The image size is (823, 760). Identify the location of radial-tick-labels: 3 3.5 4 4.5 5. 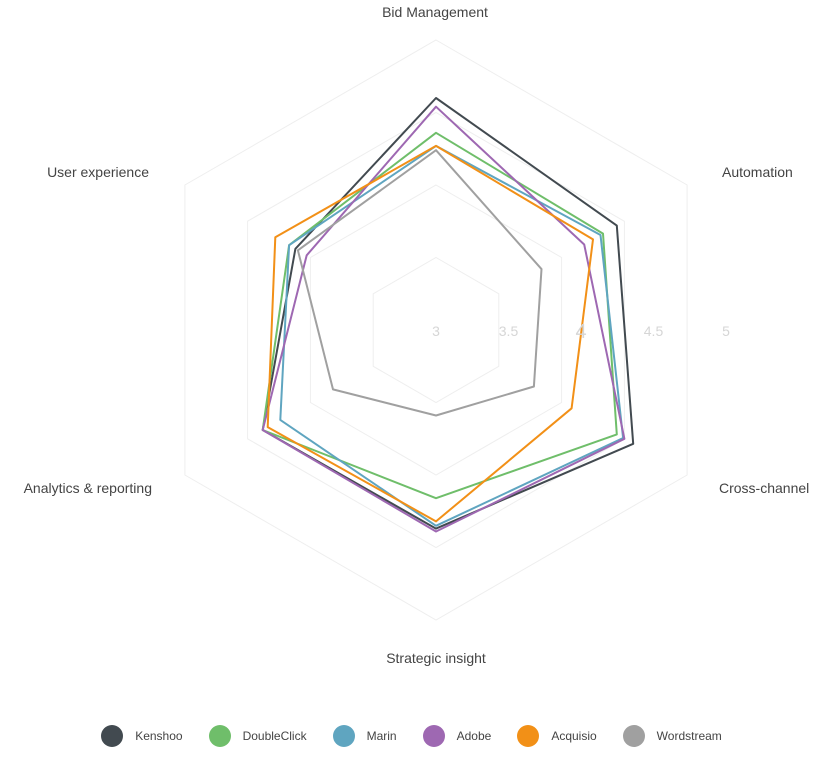
(581, 332).